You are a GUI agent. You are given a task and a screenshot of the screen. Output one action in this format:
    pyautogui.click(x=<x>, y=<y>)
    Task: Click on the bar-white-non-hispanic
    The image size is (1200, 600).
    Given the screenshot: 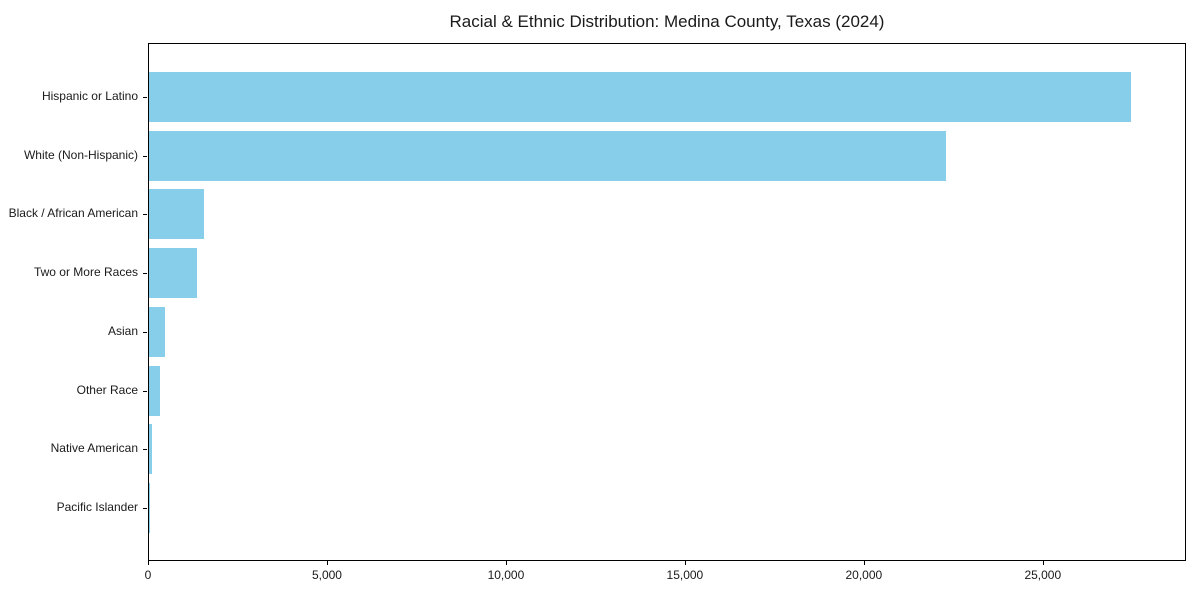 What is the action you would take?
    pyautogui.click(x=547, y=155)
    